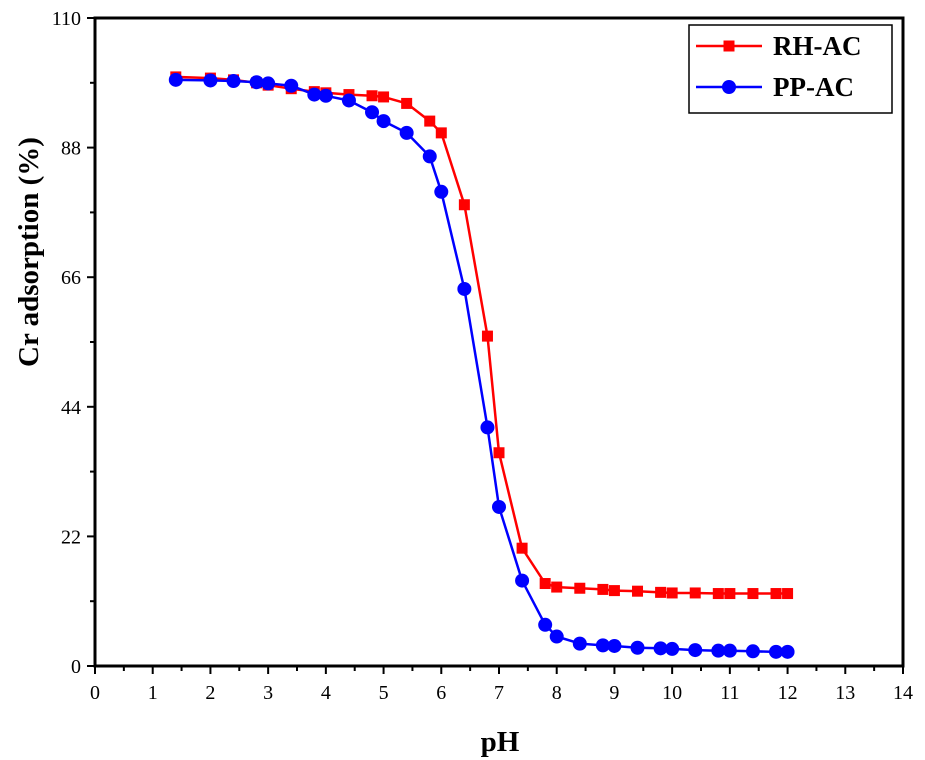  I want to click on legend-marker-rh-ac, so click(729, 46).